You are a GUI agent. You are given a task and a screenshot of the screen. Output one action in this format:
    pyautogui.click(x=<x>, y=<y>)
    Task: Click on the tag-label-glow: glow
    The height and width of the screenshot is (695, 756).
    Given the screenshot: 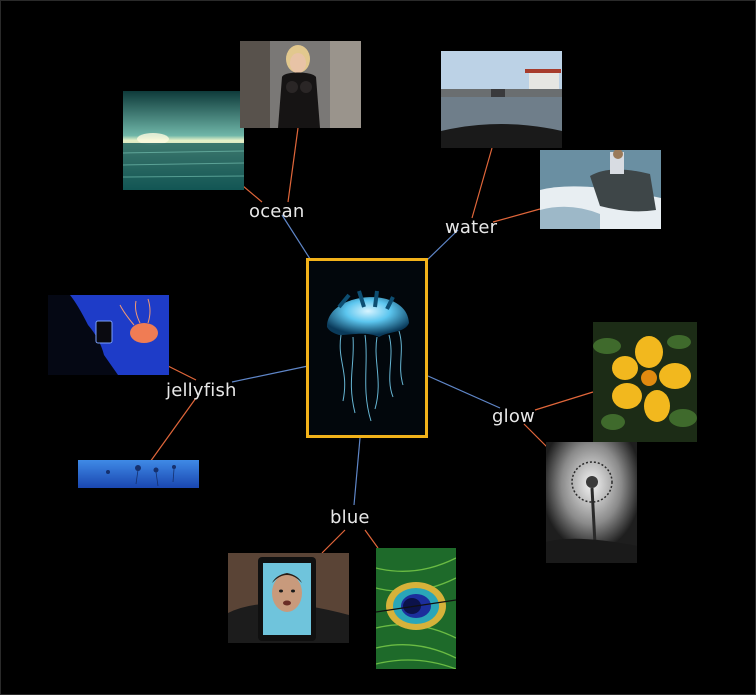 What is the action you would take?
    pyautogui.click(x=513, y=416)
    